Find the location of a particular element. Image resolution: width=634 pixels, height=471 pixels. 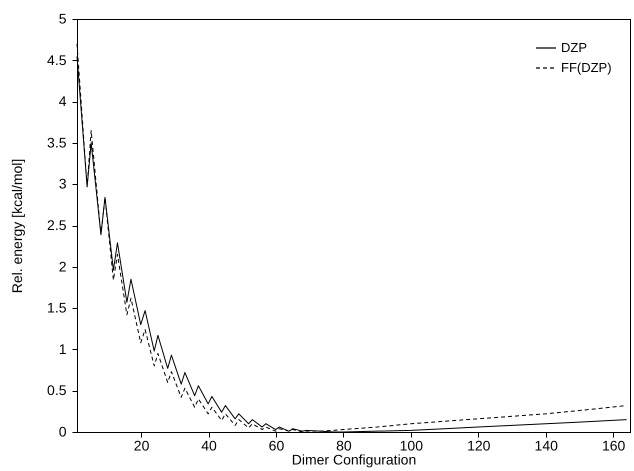

y-tick-label: 0.5 is located at coordinates (57, 390).